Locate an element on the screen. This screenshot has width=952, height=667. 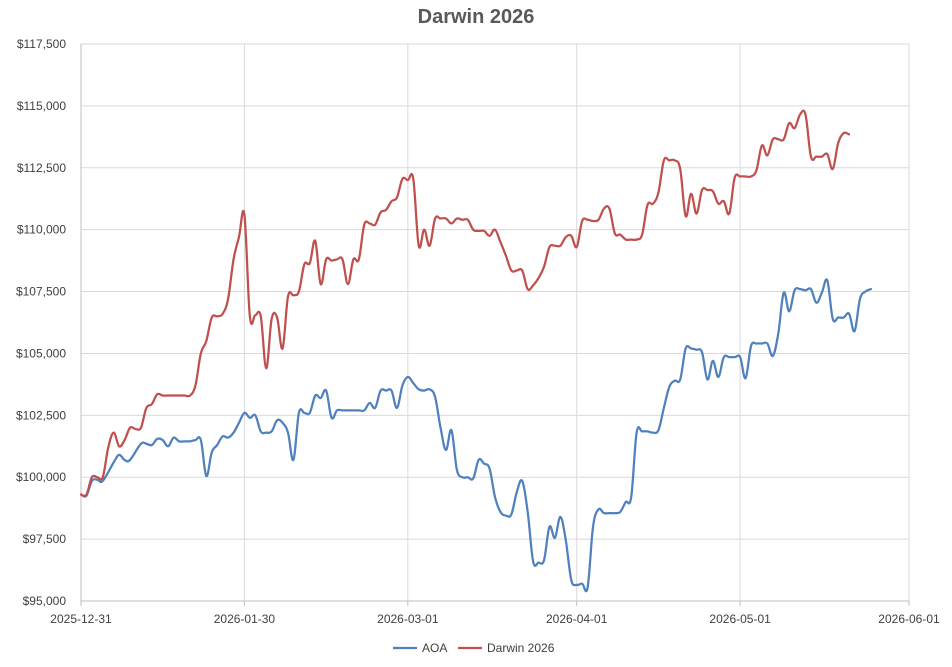
y-tick-label: $100,000 is located at coordinates (41, 477).